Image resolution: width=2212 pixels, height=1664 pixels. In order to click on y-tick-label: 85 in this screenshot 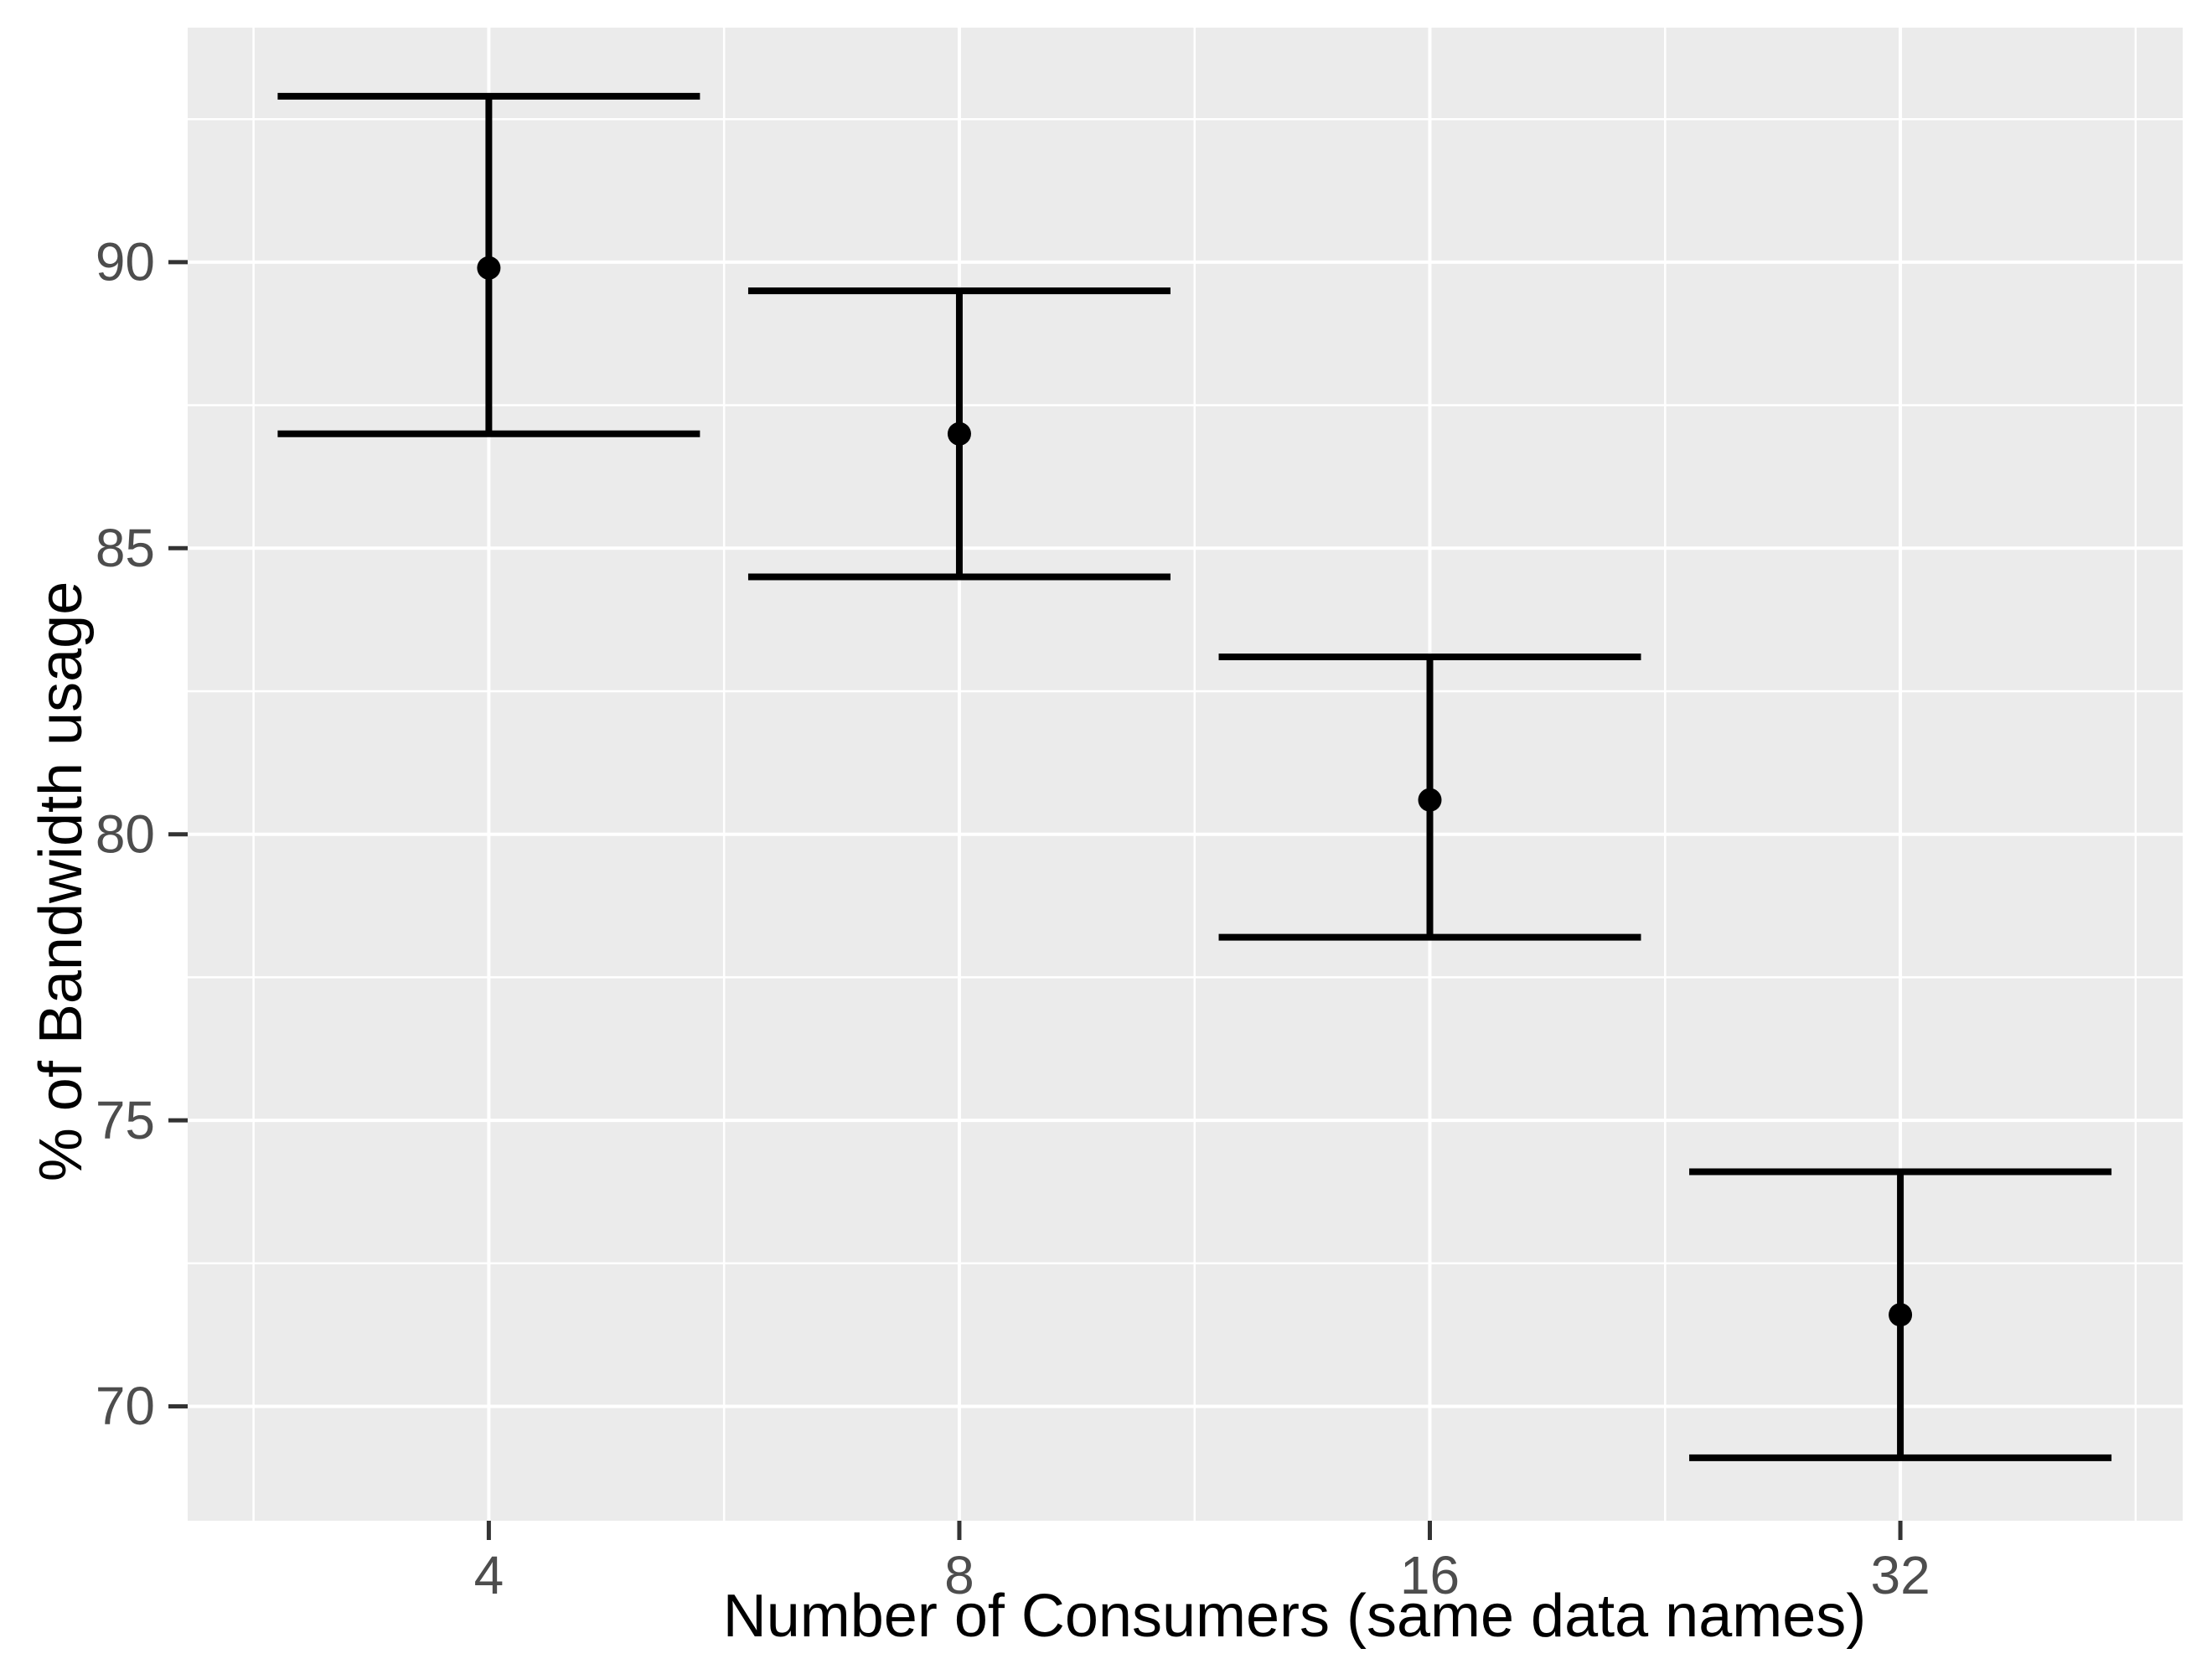, I will do `click(125, 548)`.